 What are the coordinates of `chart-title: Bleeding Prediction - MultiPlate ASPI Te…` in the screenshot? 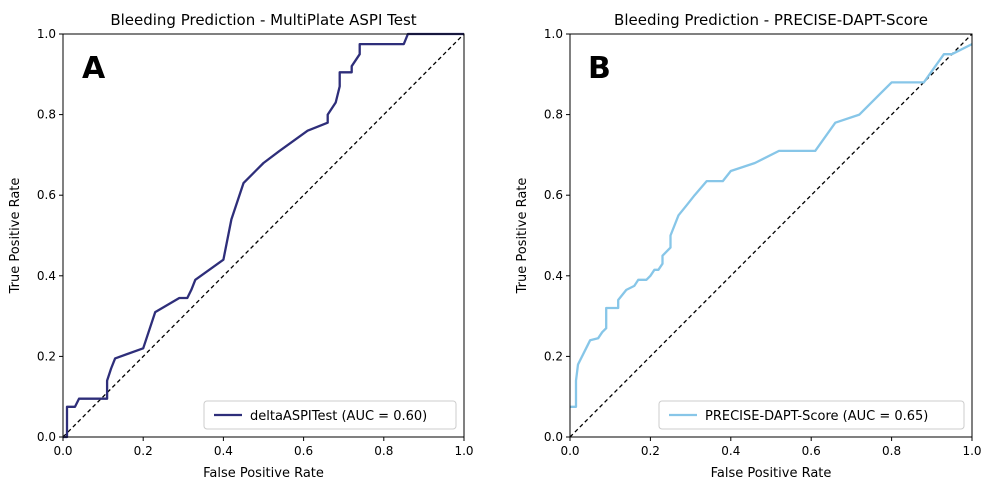 It's located at (263, 20).